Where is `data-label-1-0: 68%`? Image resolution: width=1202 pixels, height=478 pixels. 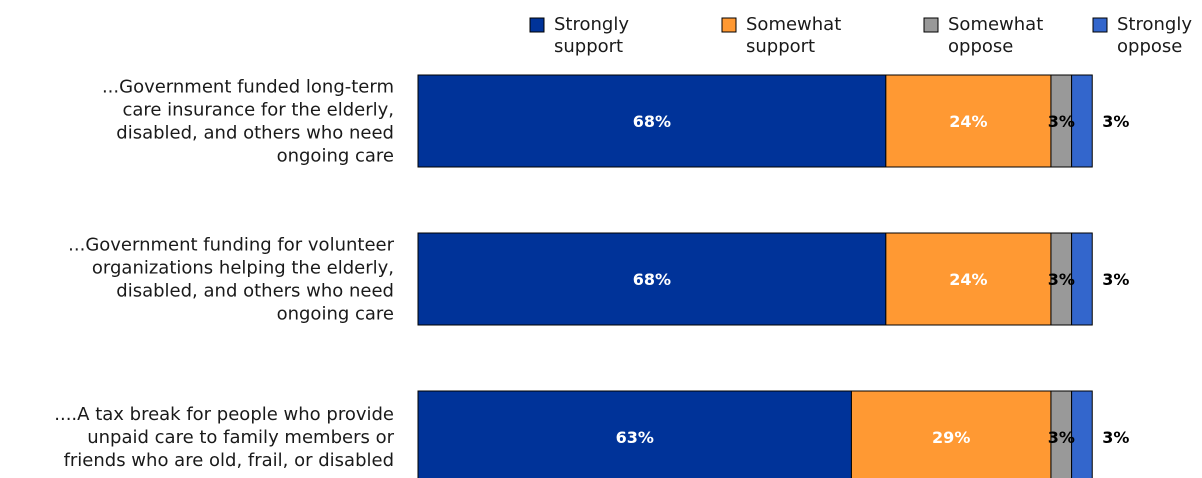 data-label-1-0: 68% is located at coordinates (652, 279).